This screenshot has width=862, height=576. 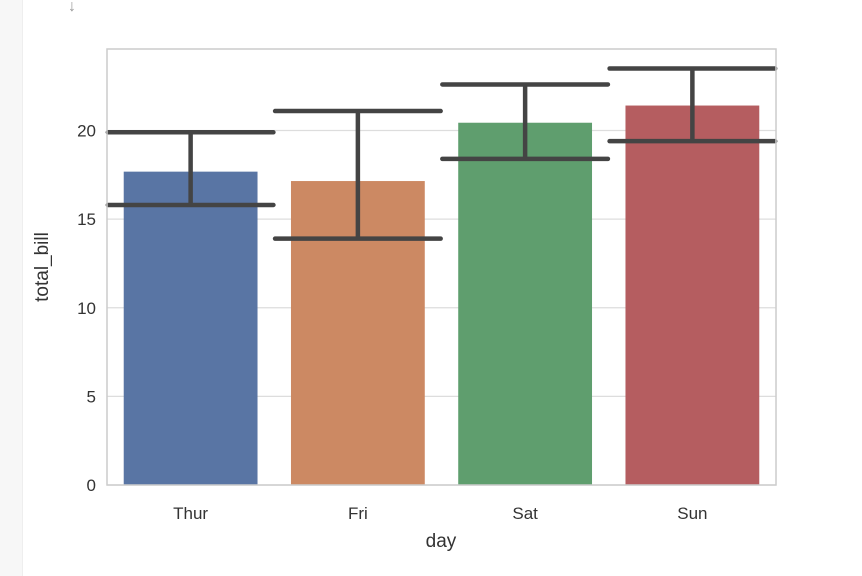 What do you see at coordinates (86, 219) in the screenshot?
I see `y-tick-label: 15` at bounding box center [86, 219].